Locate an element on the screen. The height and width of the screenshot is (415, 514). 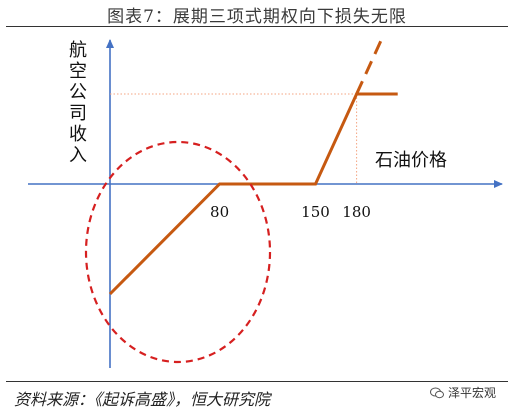
x-tick-label-180: 180 is located at coordinates (356, 212).